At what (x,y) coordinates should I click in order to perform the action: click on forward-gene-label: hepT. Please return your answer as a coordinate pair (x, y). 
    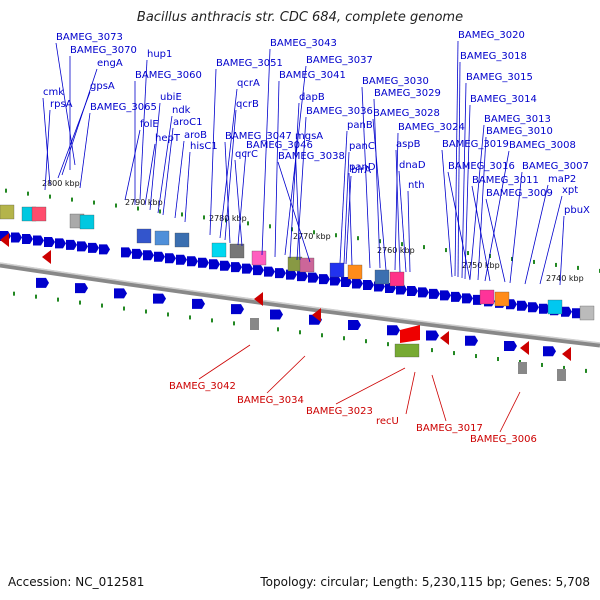
    Looking at the image, I should click on (168, 138).